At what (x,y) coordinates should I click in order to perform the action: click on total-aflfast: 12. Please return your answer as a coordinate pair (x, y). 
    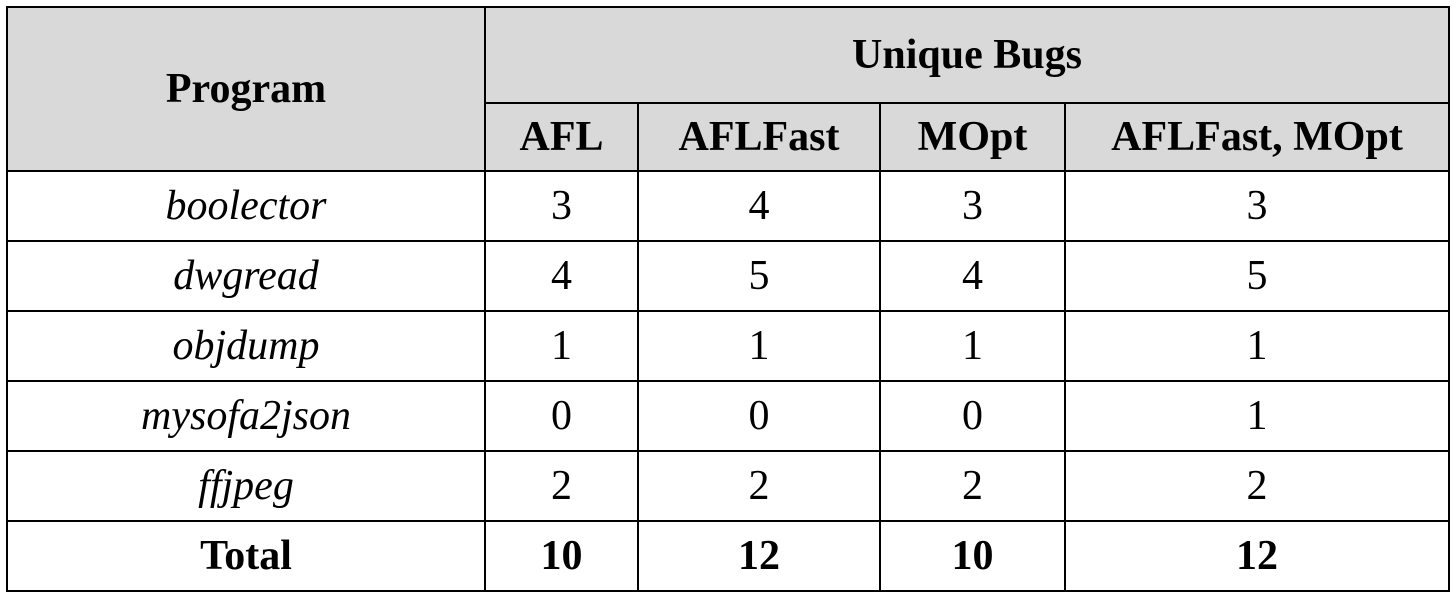
    Looking at the image, I should click on (759, 556).